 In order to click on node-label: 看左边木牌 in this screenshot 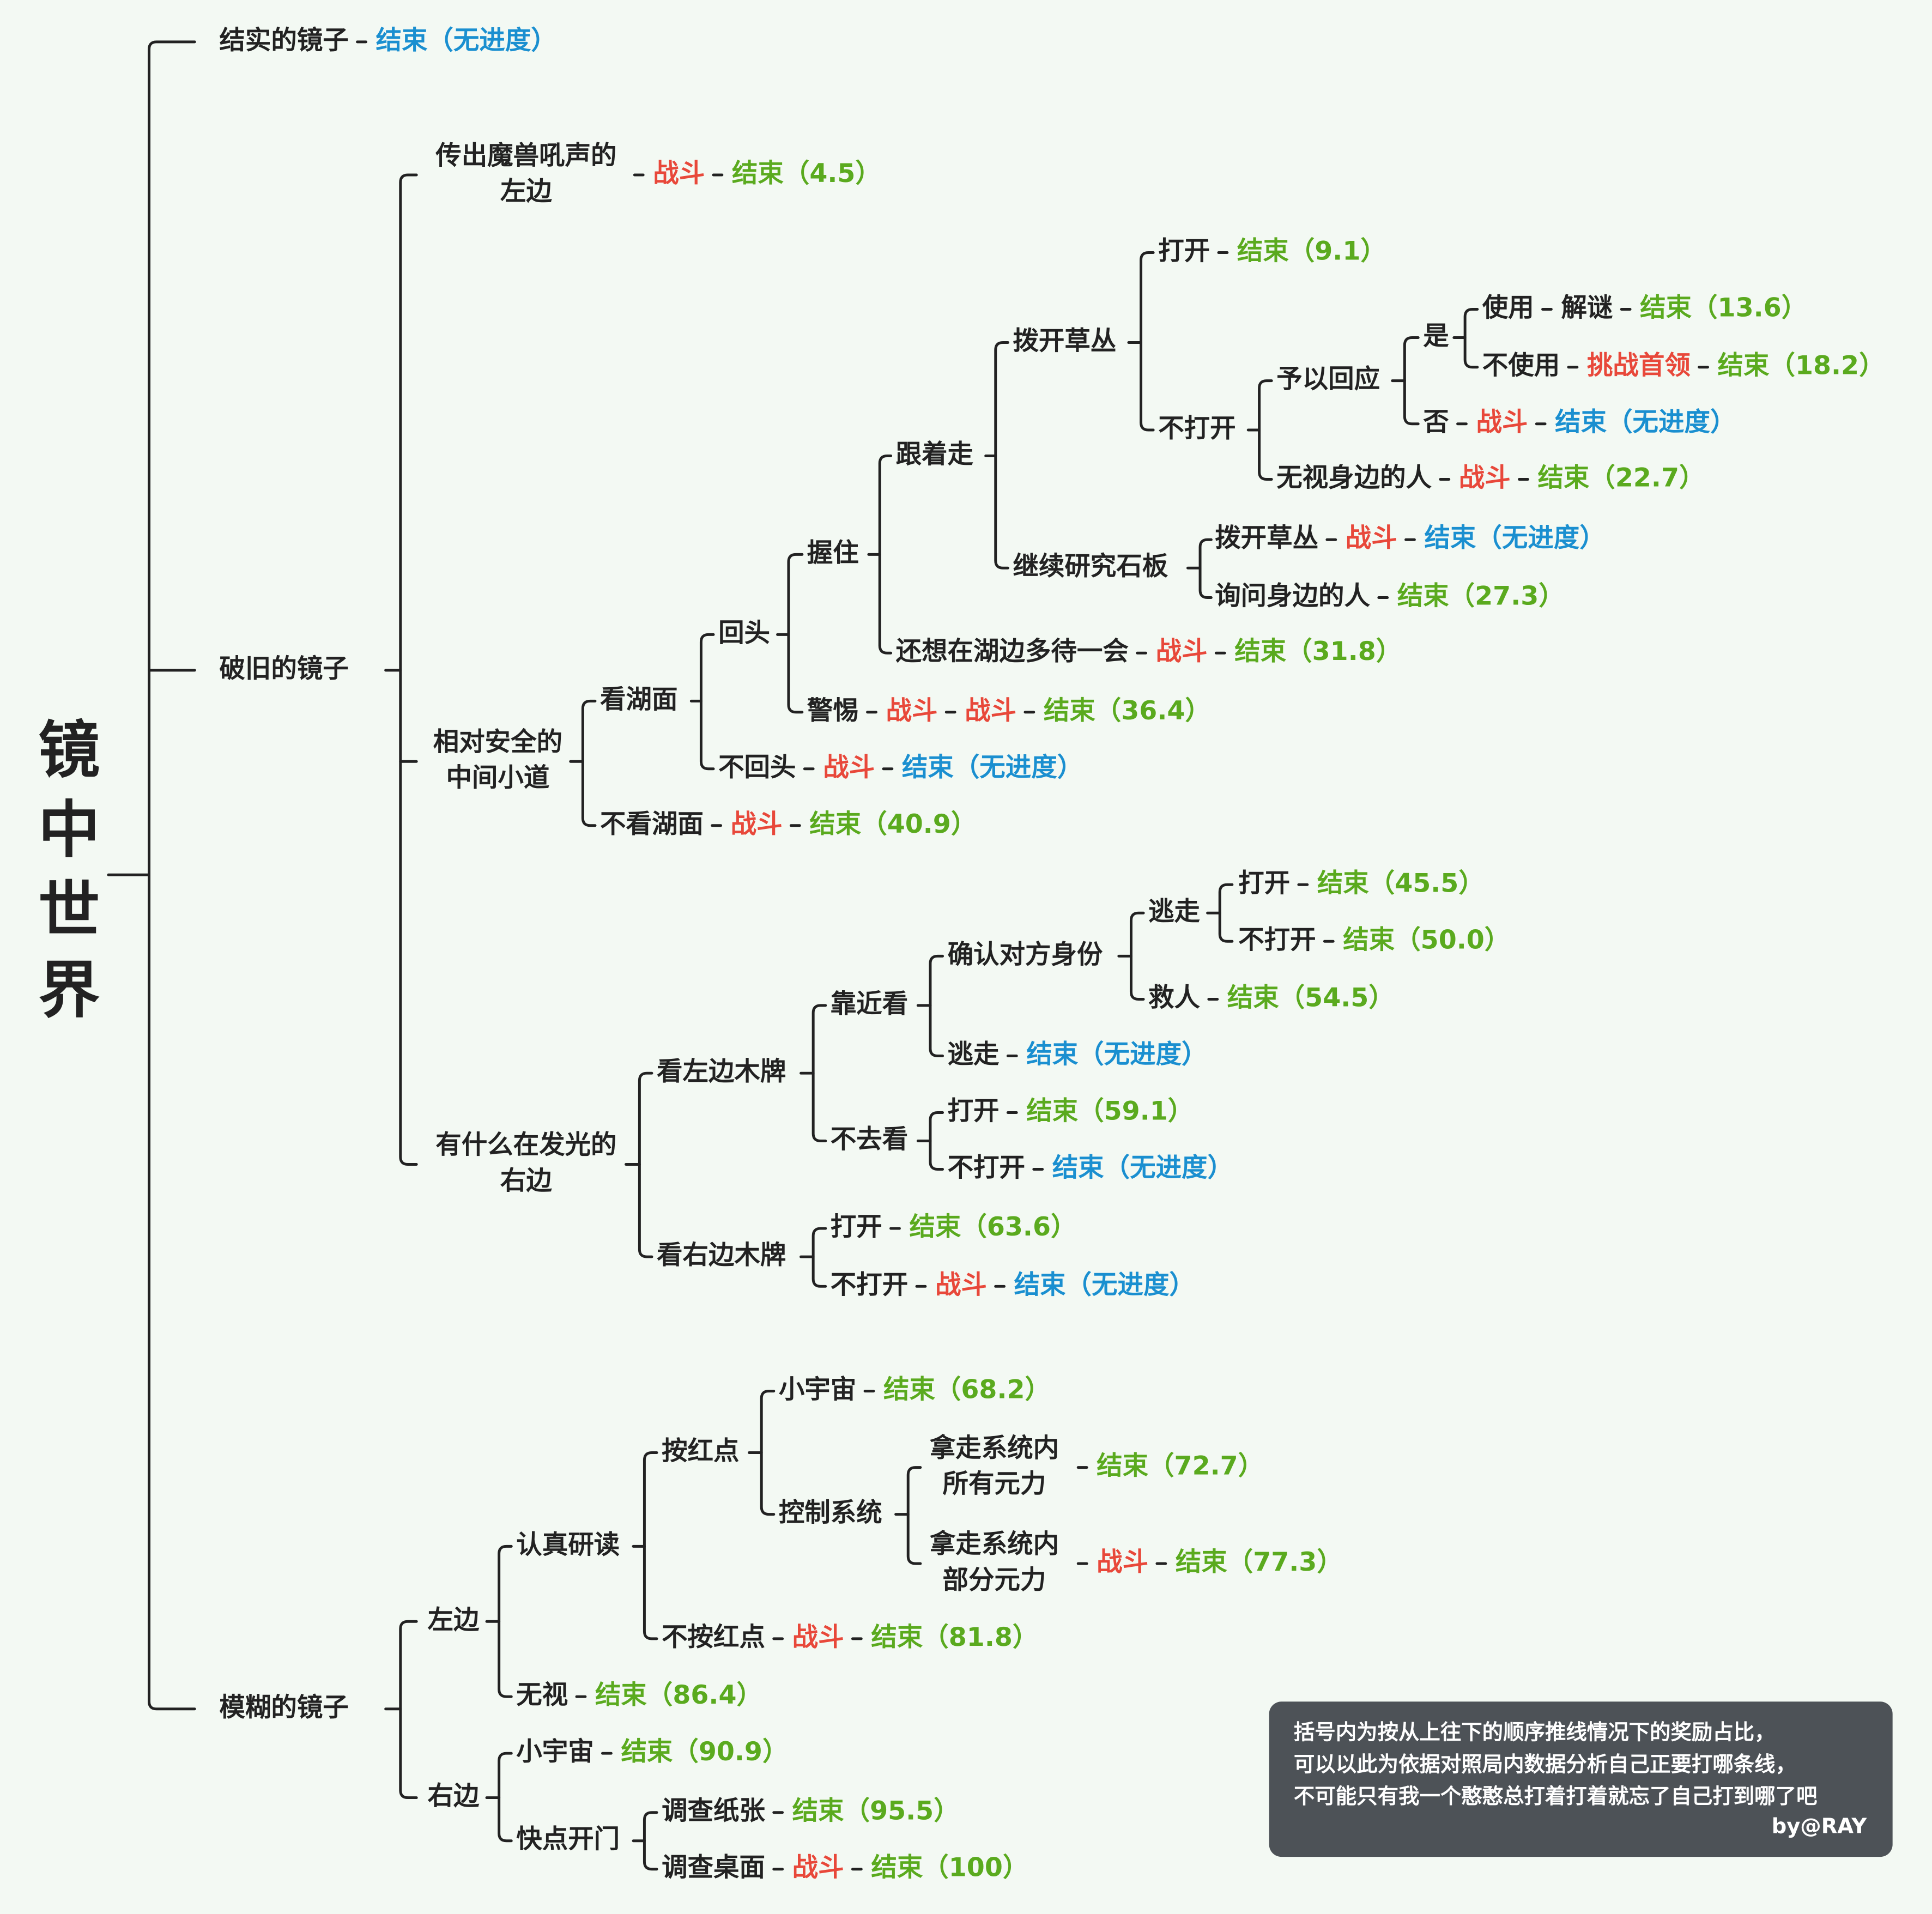, I will do `click(721, 1072)`.